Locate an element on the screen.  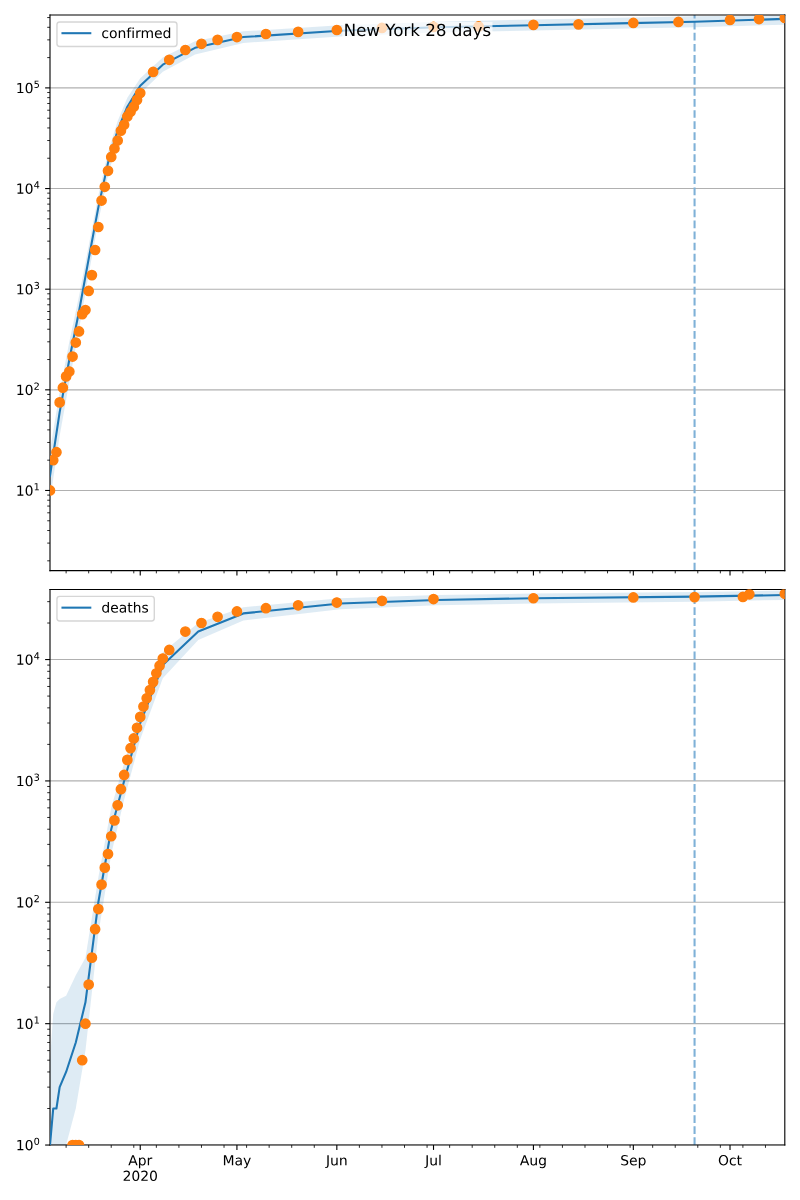
x-tick-label: Oct is located at coordinates (730, 1160).